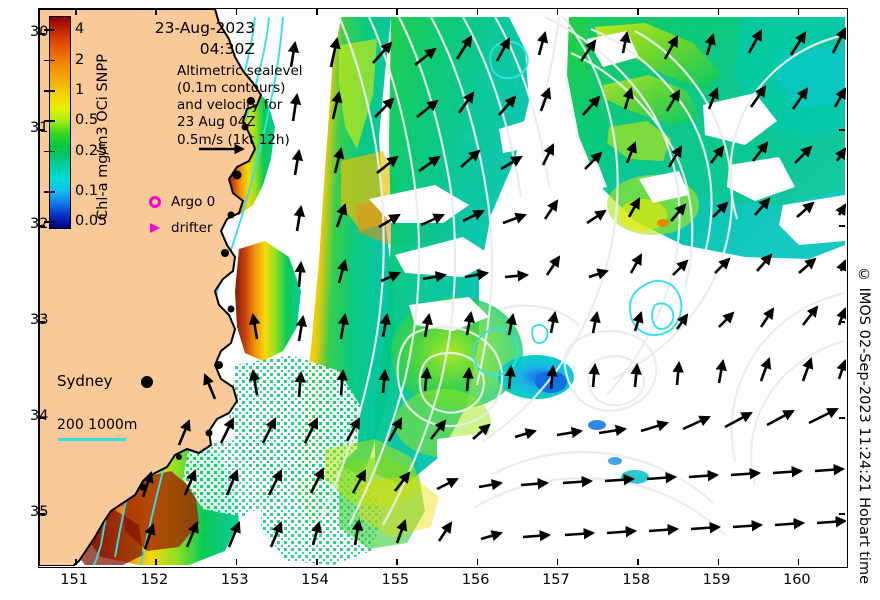  I want to click on map-legend: Argo 0 drifter, so click(182, 218).